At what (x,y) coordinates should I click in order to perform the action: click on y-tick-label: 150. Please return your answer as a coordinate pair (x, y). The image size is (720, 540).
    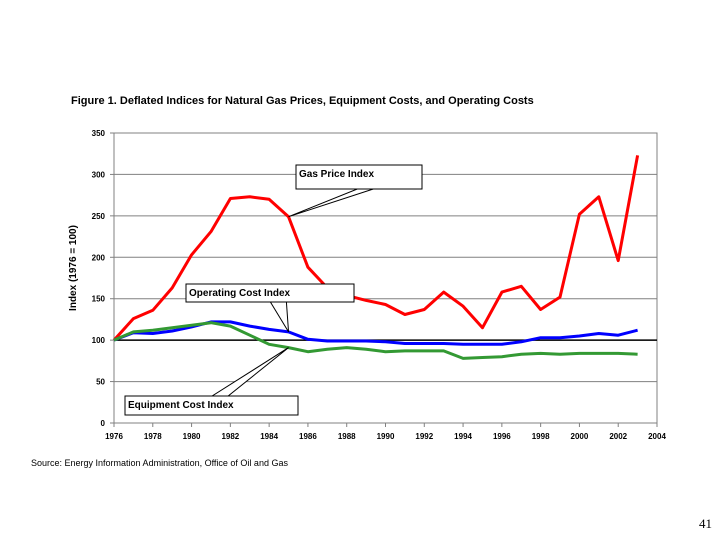
    Looking at the image, I should click on (99, 299).